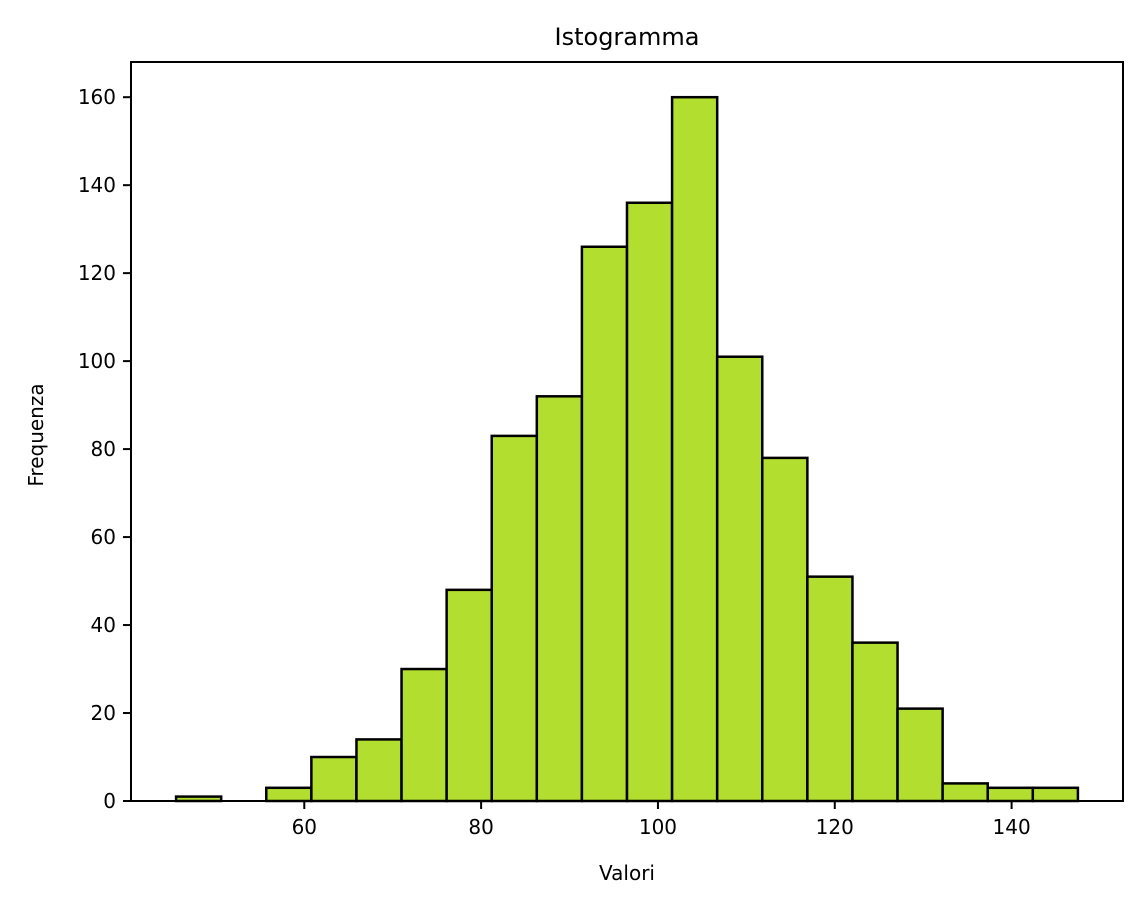 This screenshot has height=908, width=1143. What do you see at coordinates (97, 97) in the screenshot?
I see `y-tick-label: 160` at bounding box center [97, 97].